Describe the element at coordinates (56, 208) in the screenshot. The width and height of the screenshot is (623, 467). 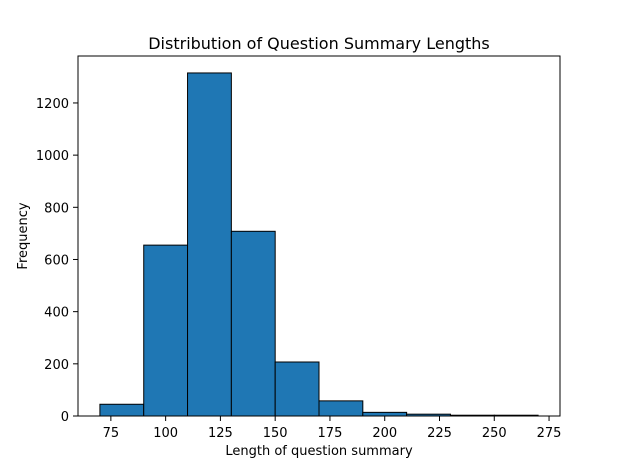
I see `y-tick-label-800: 800` at that location.